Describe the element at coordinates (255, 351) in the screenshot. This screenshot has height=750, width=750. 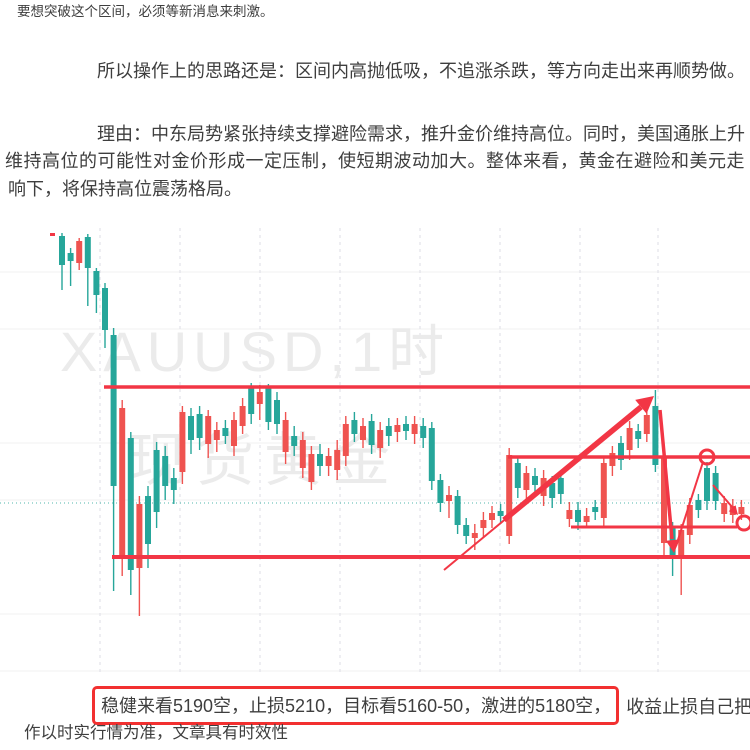
I see `watermark-text: XAUUSD,1时` at that location.